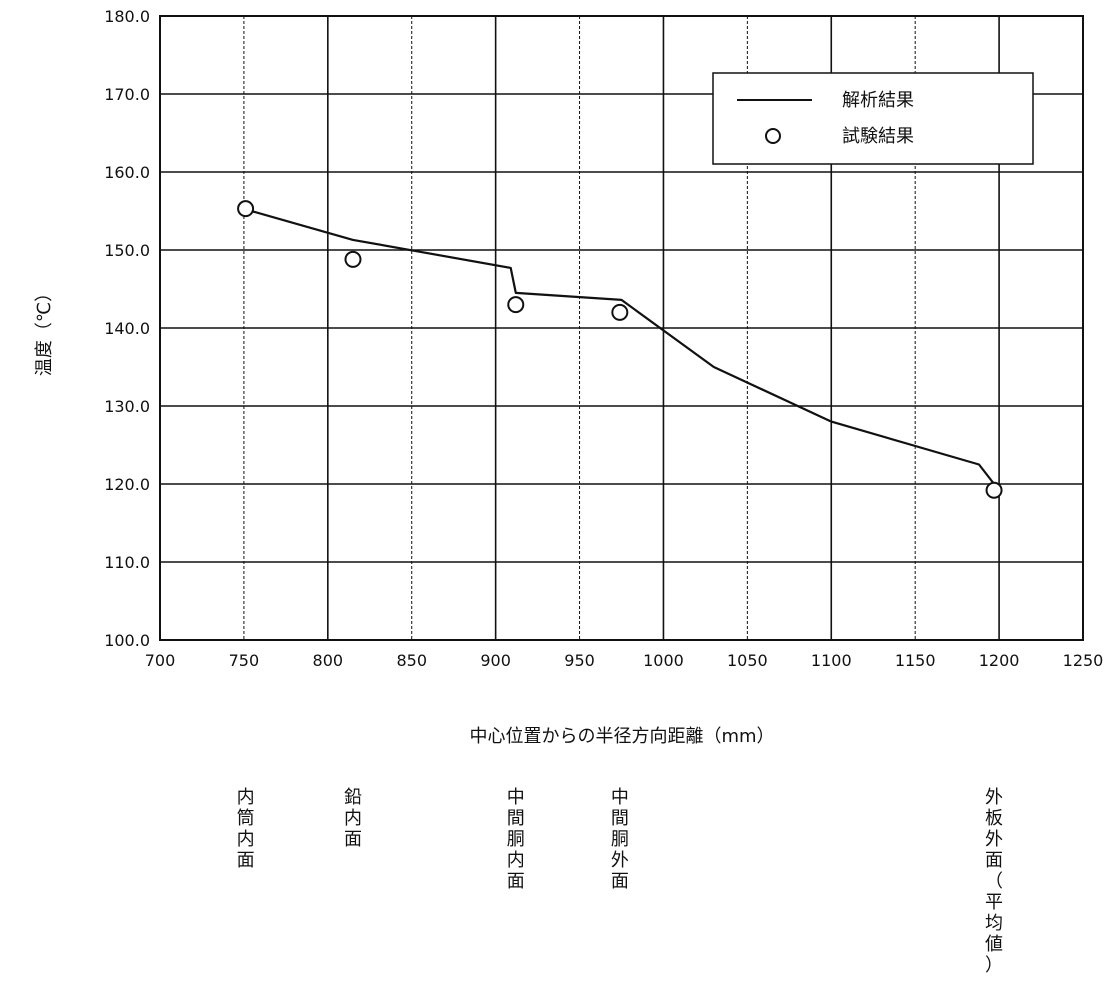 Image resolution: width=1113 pixels, height=990 pixels. What do you see at coordinates (994, 923) in the screenshot?
I see `position-label-char: 均` at bounding box center [994, 923].